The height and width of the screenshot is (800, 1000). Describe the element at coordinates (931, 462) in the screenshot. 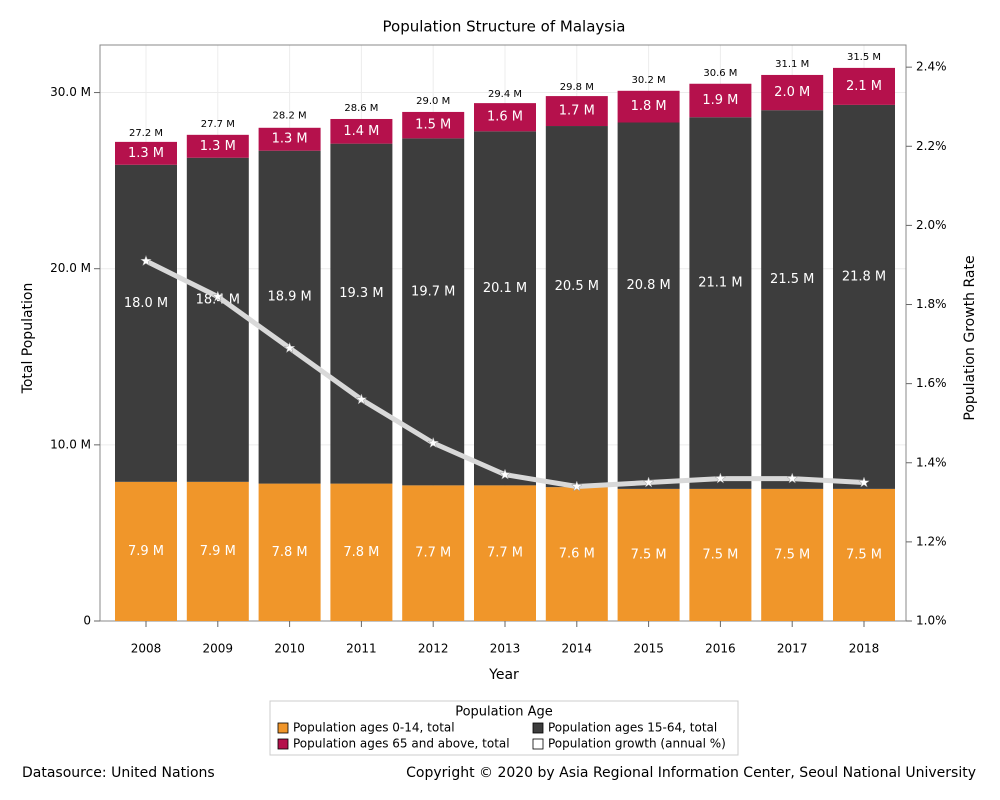

I see `y2-tick-label: 1.4%` at that location.